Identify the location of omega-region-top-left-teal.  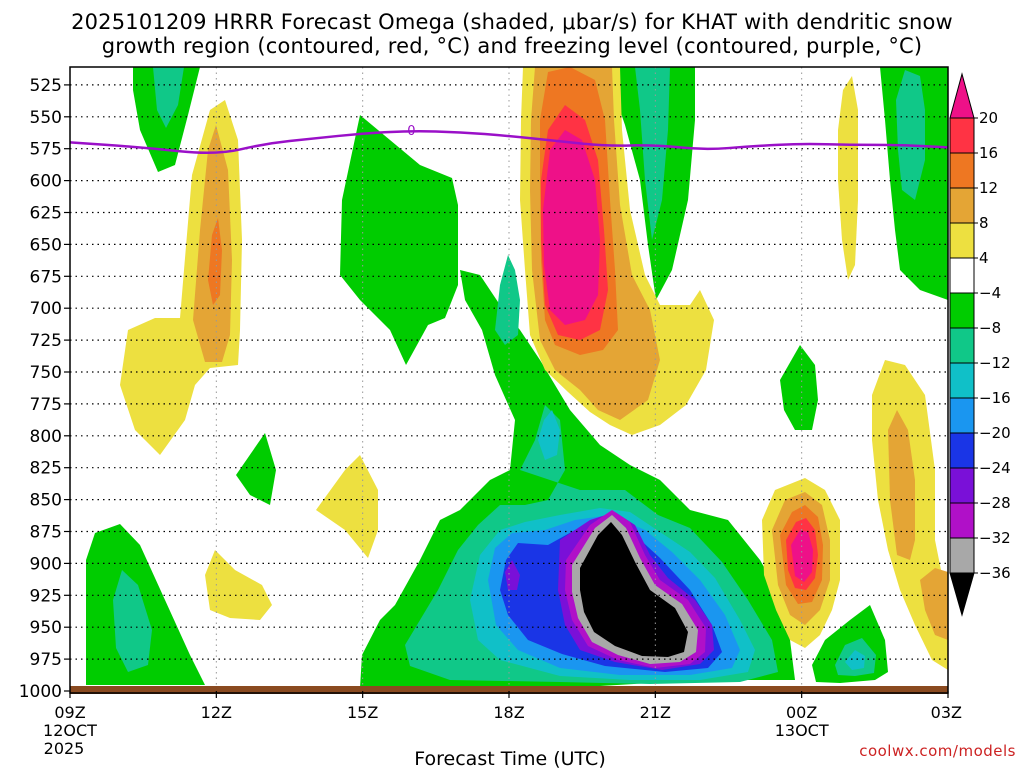
(168, 97).